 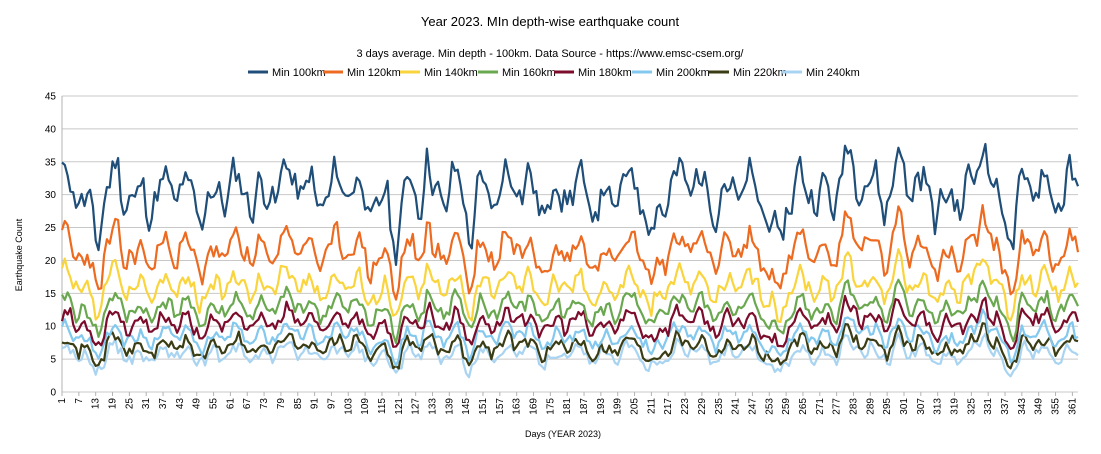 I want to click on x-tick-label: 157, so click(x=500, y=406).